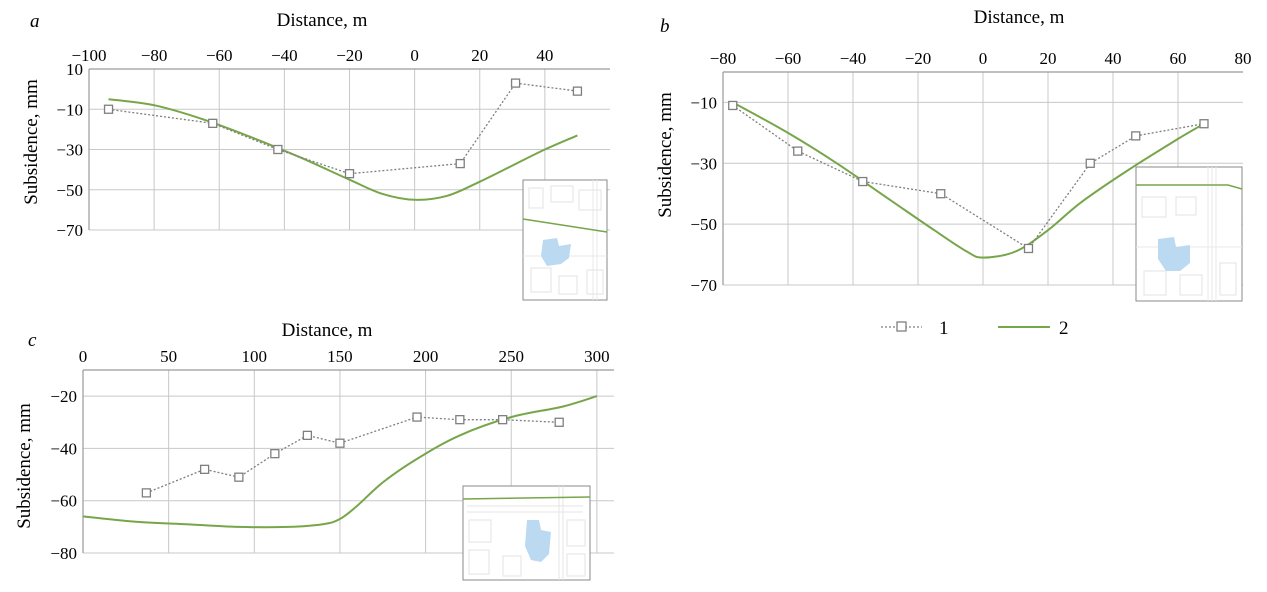 This screenshot has width=1267, height=592. Describe the element at coordinates (35, 21) in the screenshot. I see `panel-label: a` at that location.